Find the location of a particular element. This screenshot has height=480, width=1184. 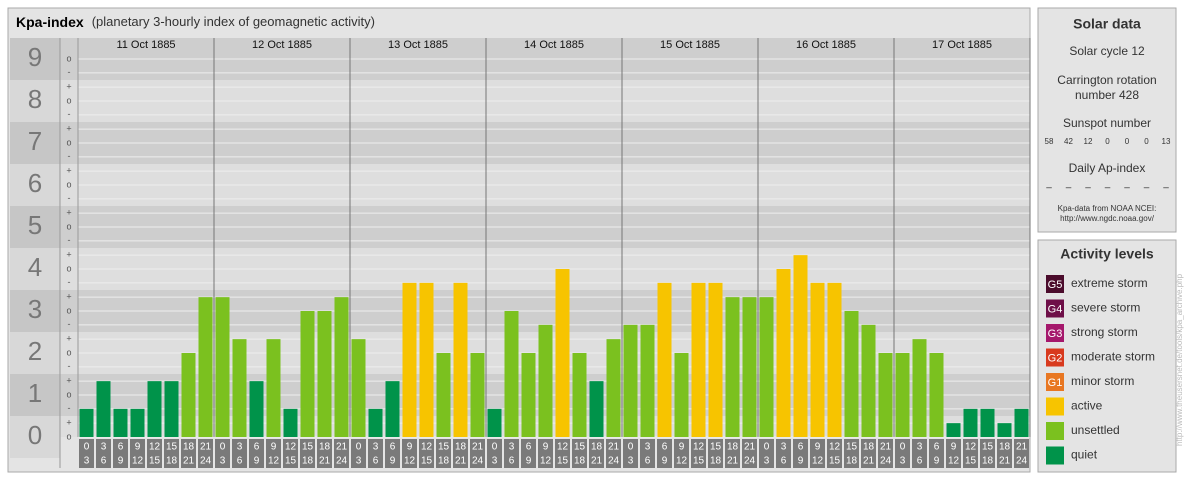

legend-label: moderate storm is located at coordinates (1113, 357).